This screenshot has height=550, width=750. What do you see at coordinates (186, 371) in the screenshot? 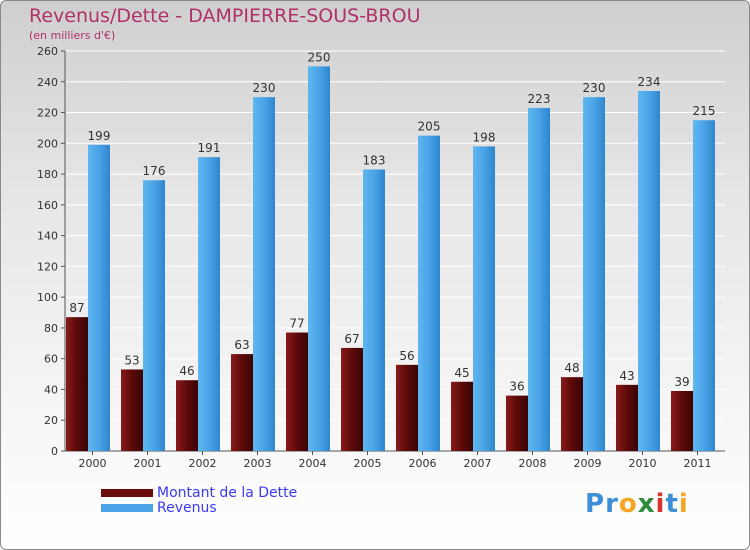
I see `data-label-dette: 46` at bounding box center [186, 371].